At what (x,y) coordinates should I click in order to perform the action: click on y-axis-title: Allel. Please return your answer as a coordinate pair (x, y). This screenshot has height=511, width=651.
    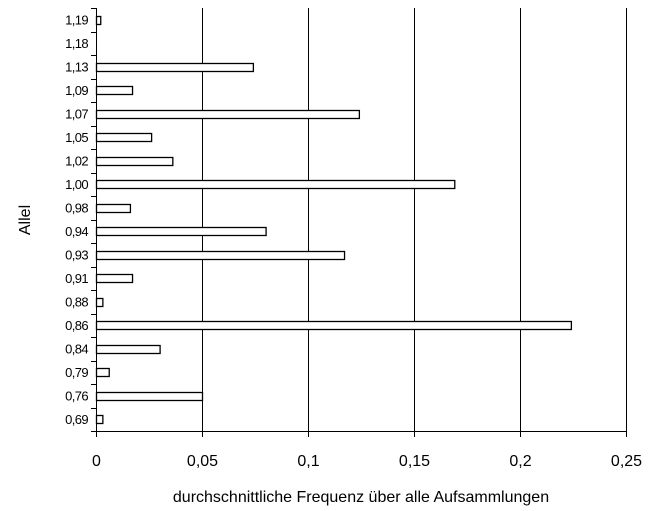
    Looking at the image, I should click on (25, 220).